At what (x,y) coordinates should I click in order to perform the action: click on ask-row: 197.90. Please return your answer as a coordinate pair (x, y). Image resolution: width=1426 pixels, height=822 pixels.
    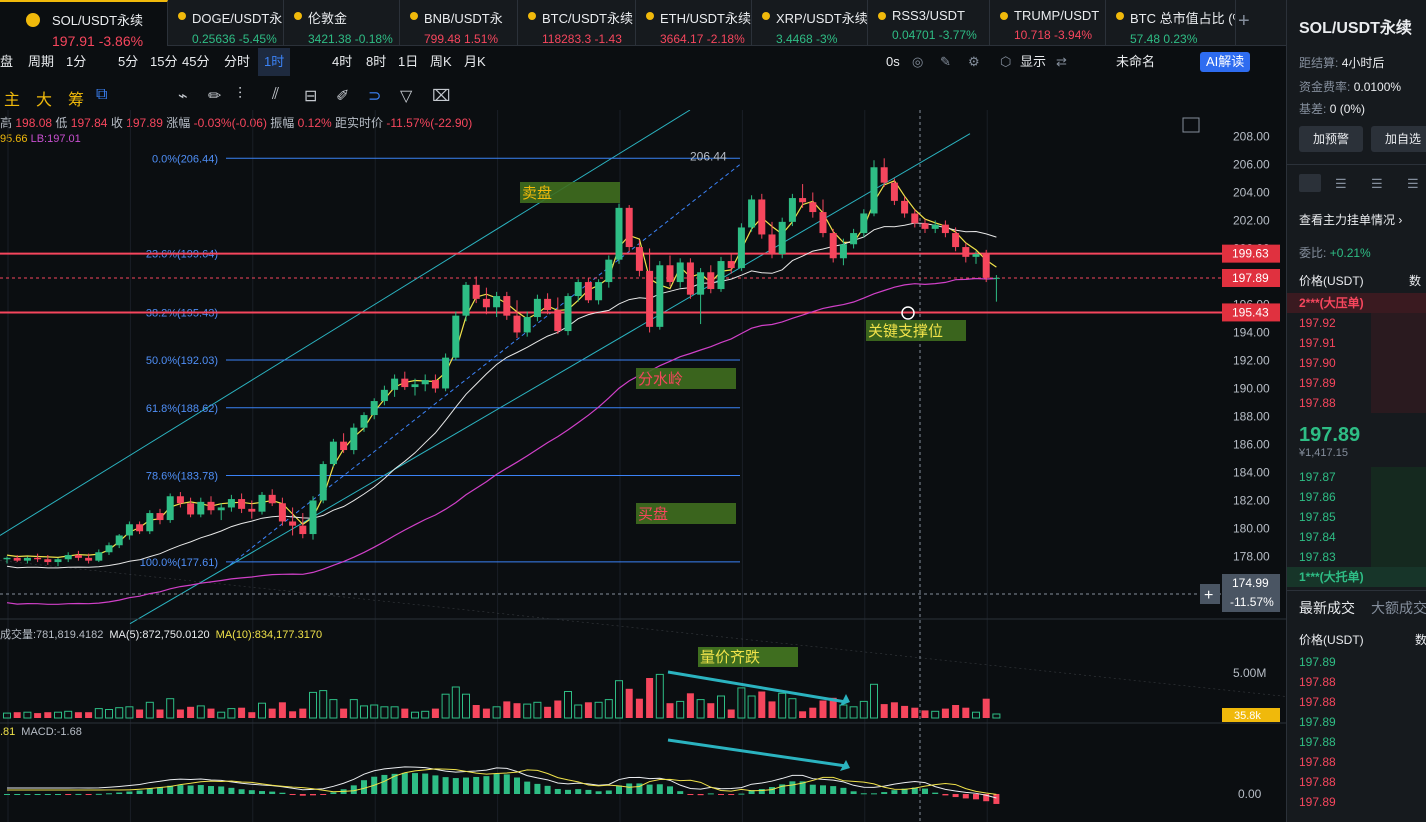
    Looking at the image, I should click on (1356, 363).